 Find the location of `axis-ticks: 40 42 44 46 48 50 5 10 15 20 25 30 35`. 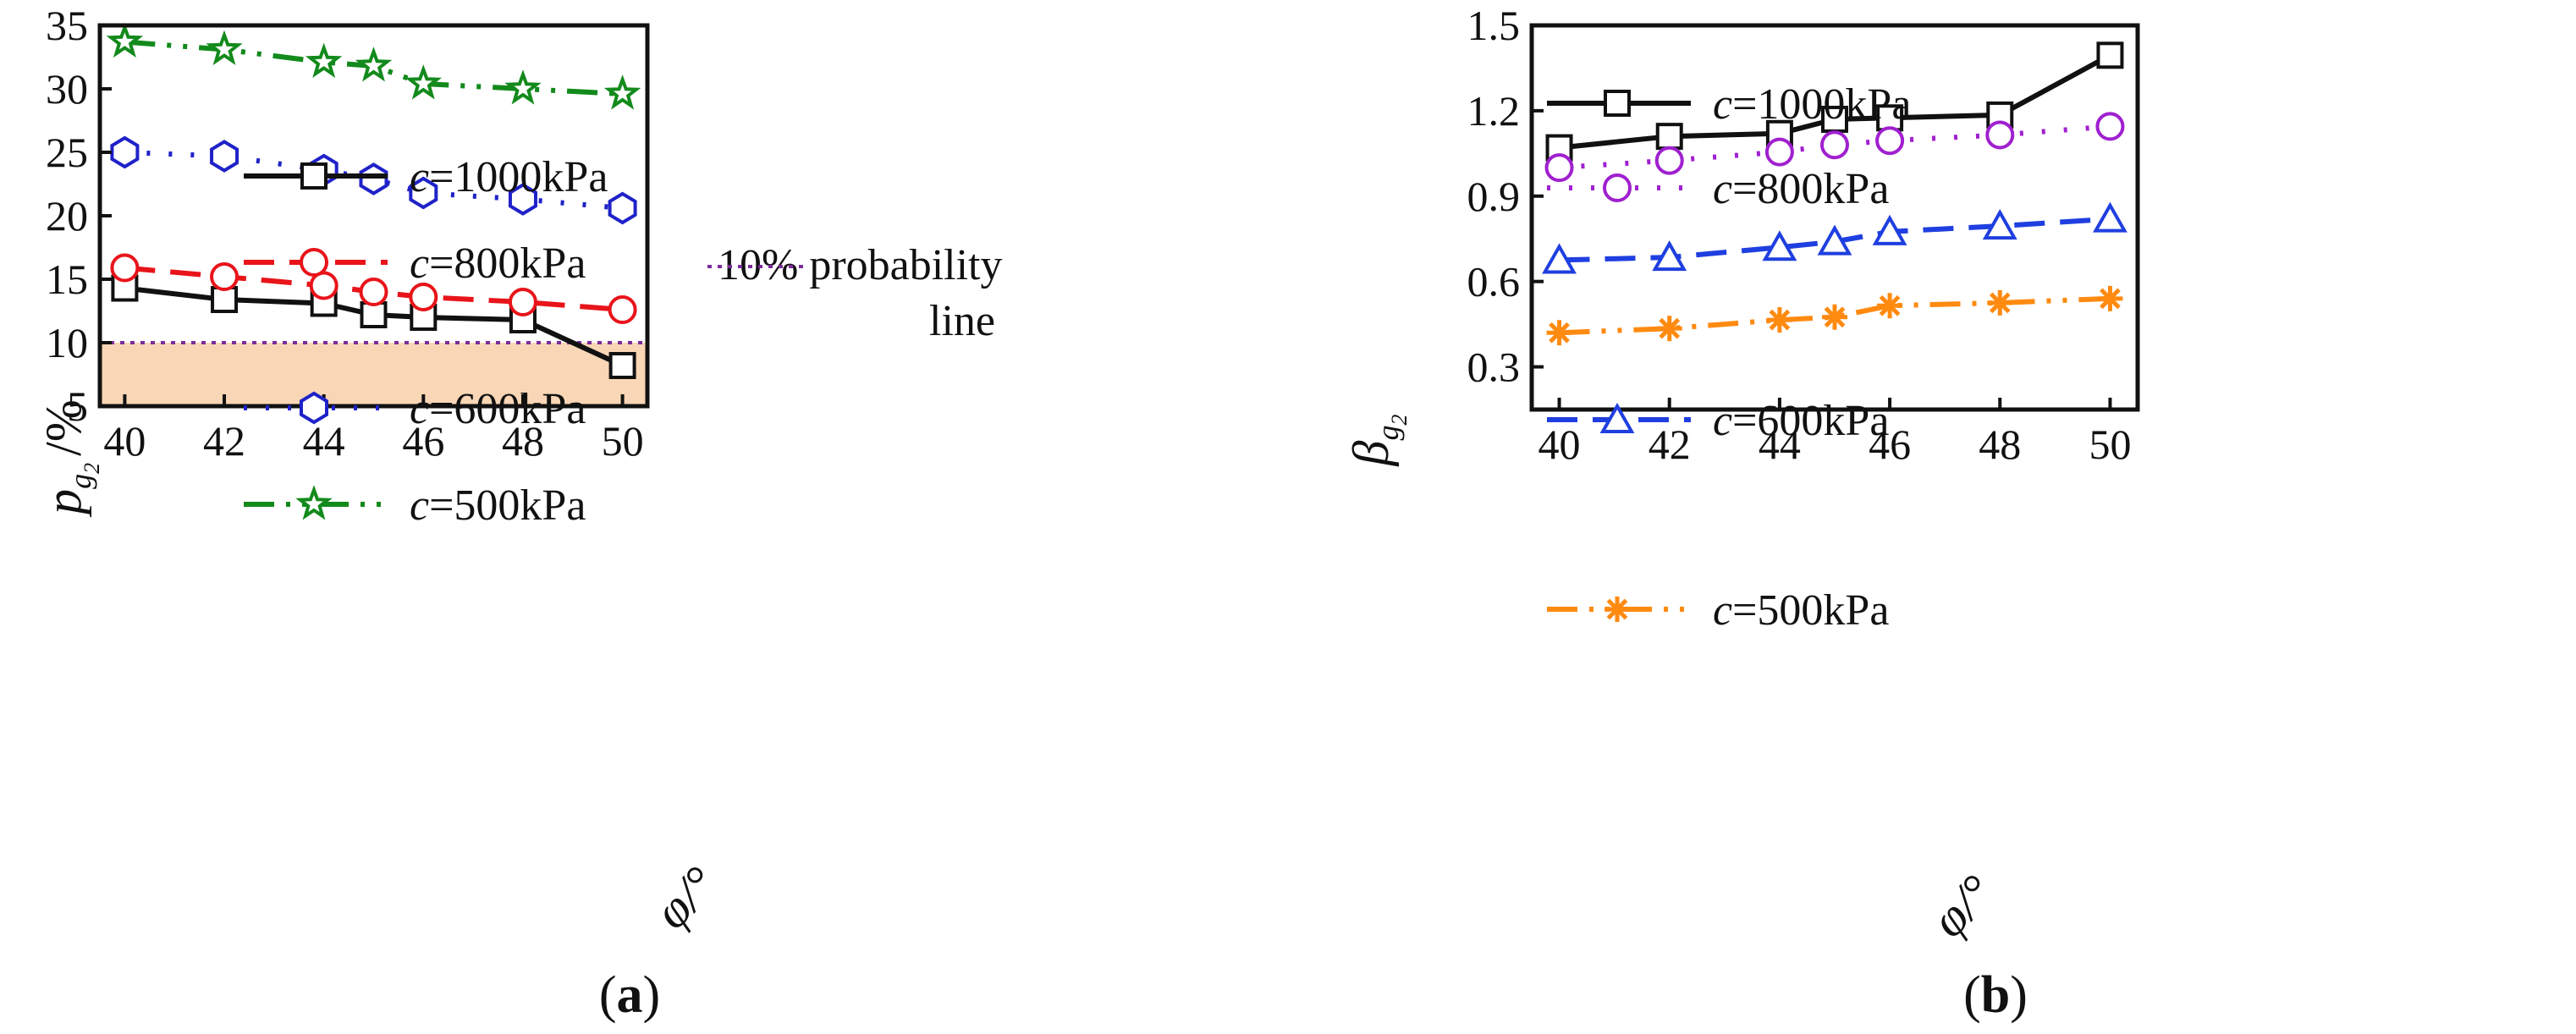

axis-ticks: 40 42 44 46 48 50 5 10 15 20 25 30 35 is located at coordinates (345, 234).